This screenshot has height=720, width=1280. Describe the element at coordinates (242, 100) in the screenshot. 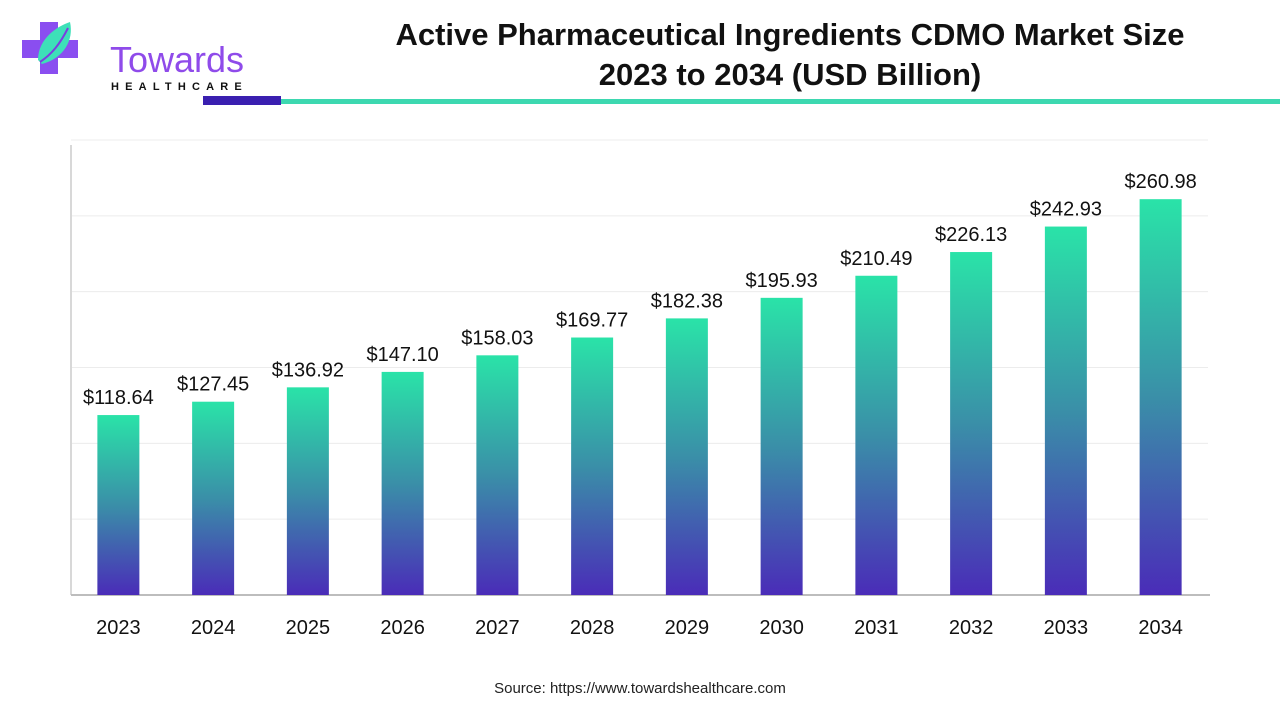

I see `title-underline-accent` at that location.